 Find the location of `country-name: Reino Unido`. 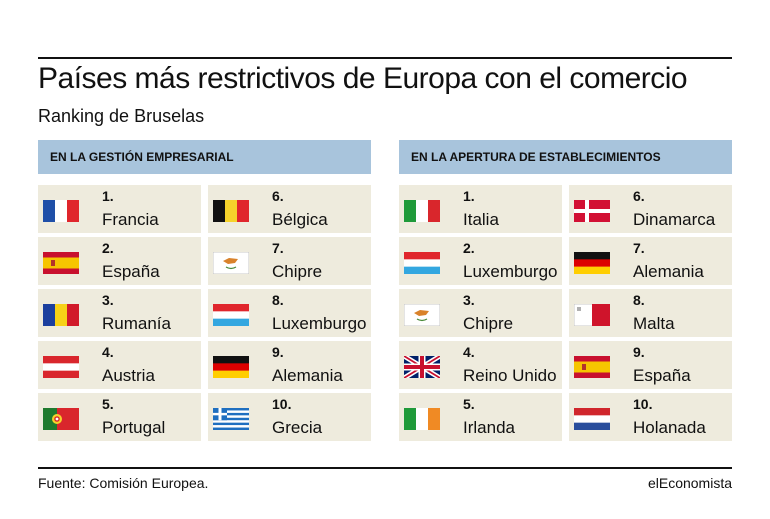

country-name: Reino Unido is located at coordinates (510, 375).